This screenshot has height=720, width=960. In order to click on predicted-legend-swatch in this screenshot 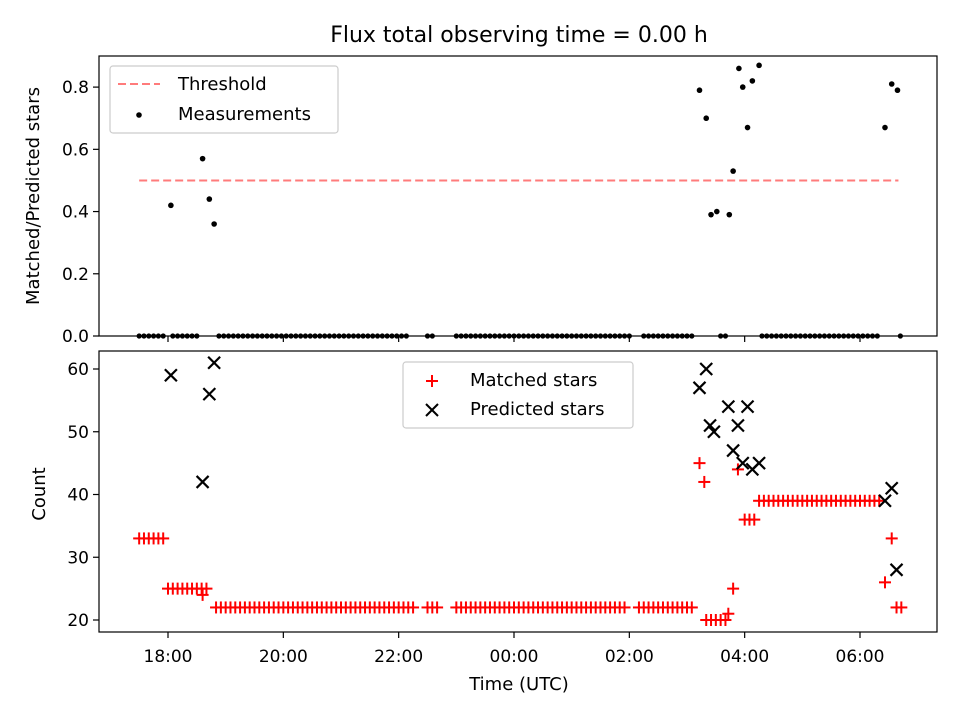, I will do `click(432, 410)`.